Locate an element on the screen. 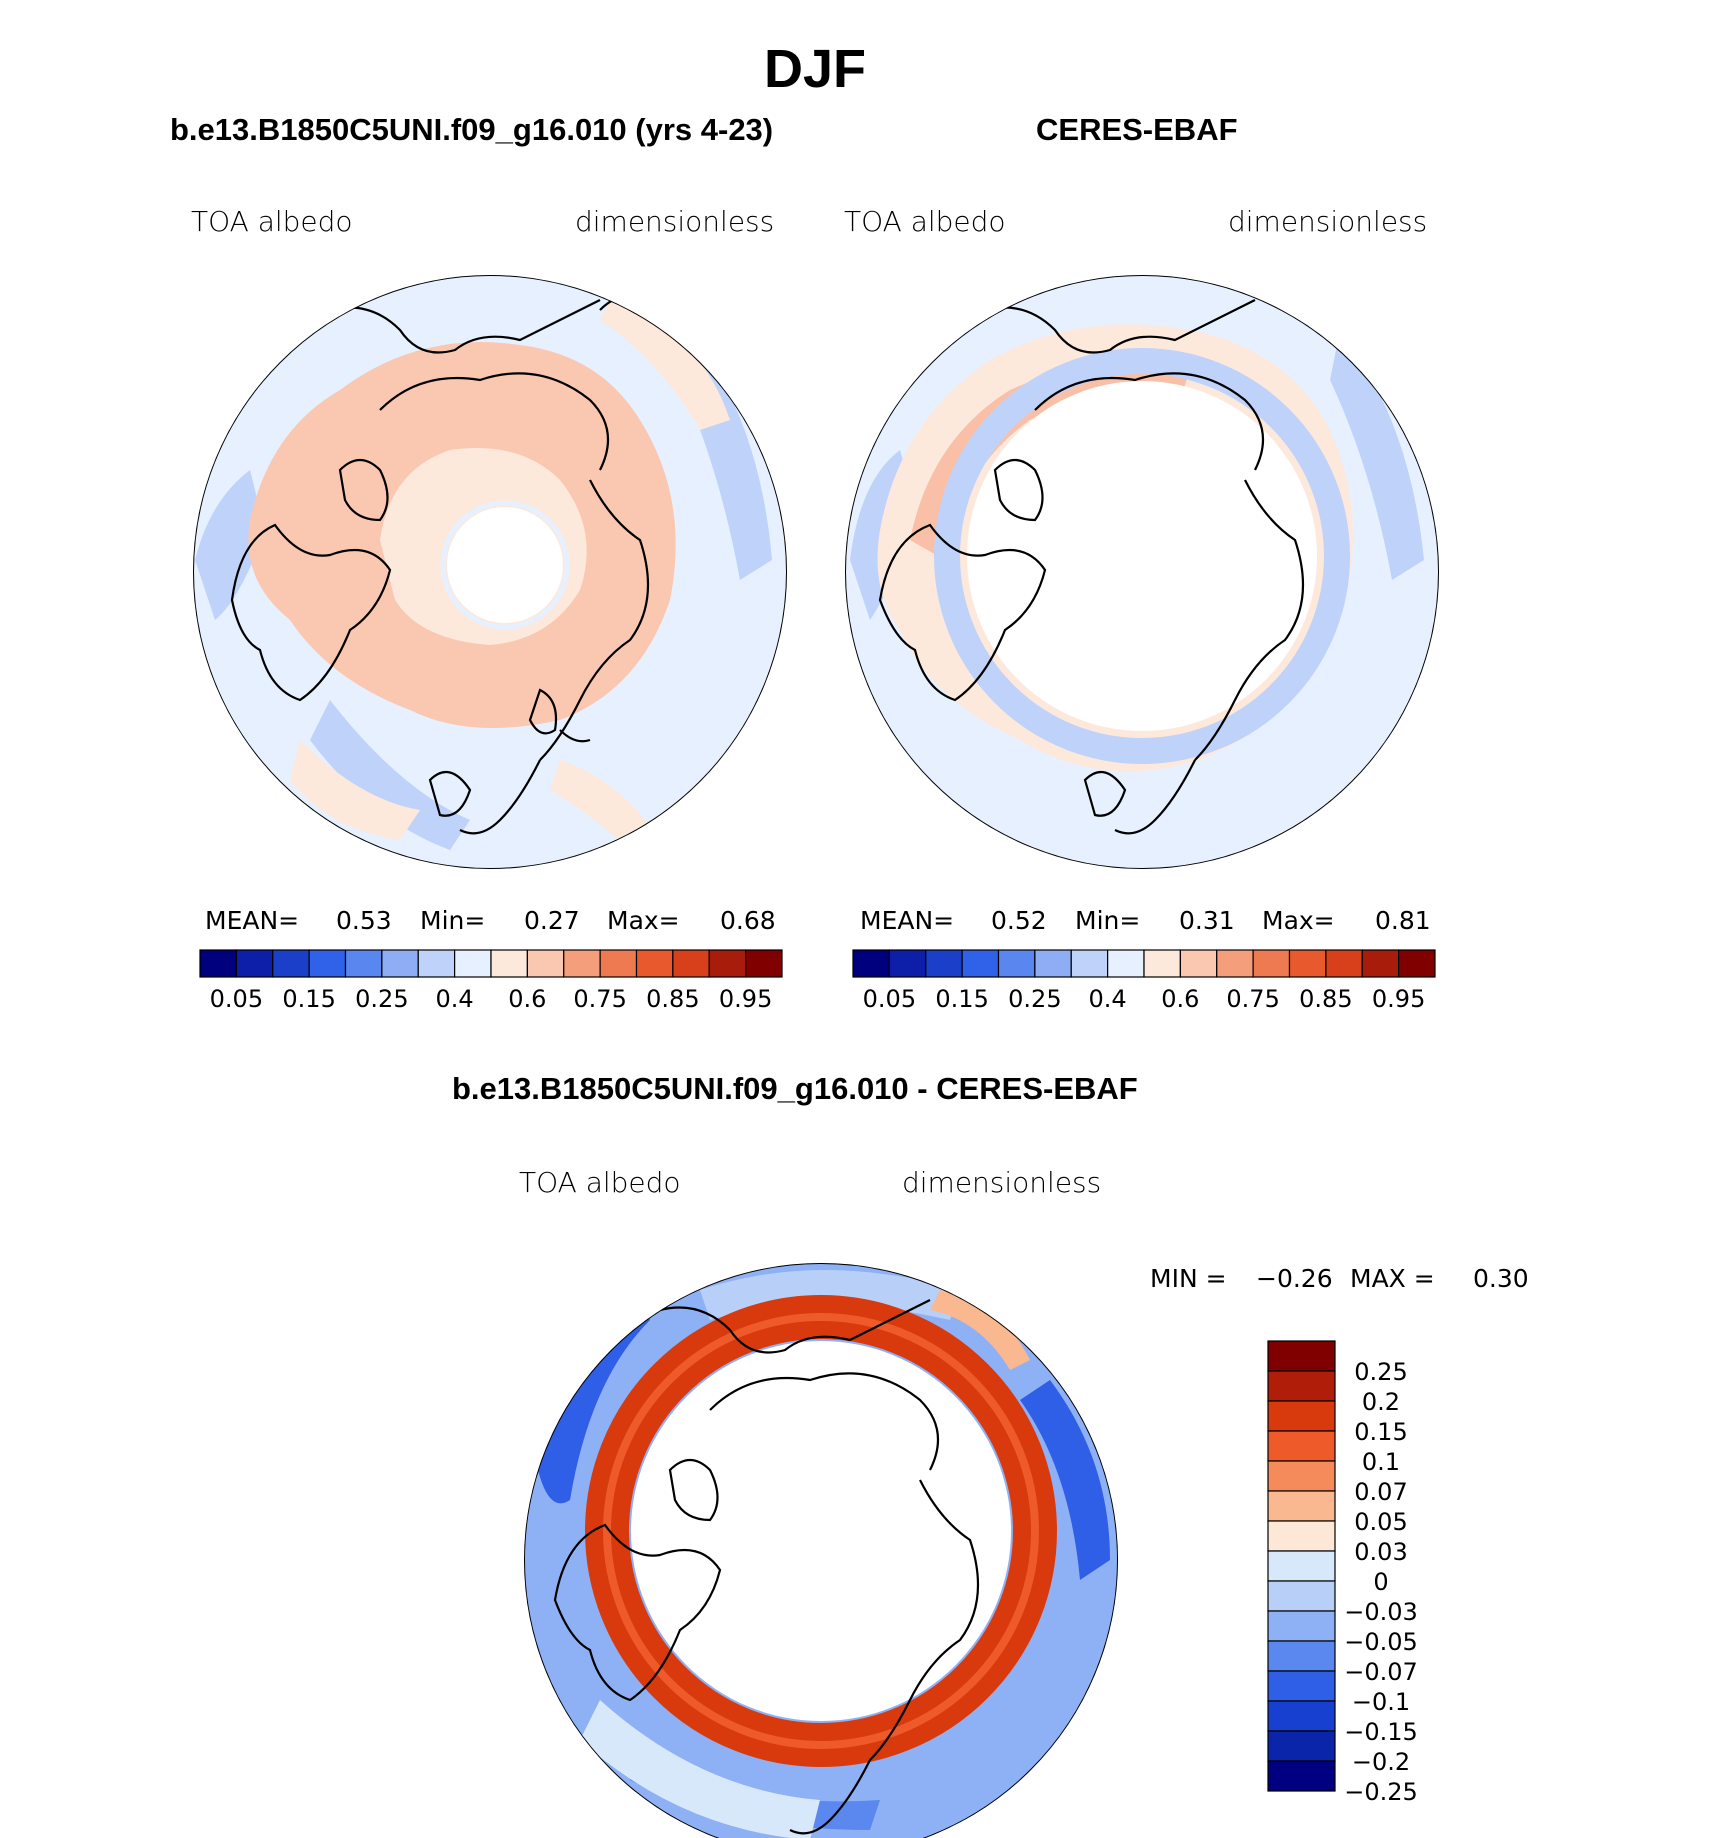 This screenshot has height=1838, width=1710. model-min-label: Min= is located at coordinates (452, 920).